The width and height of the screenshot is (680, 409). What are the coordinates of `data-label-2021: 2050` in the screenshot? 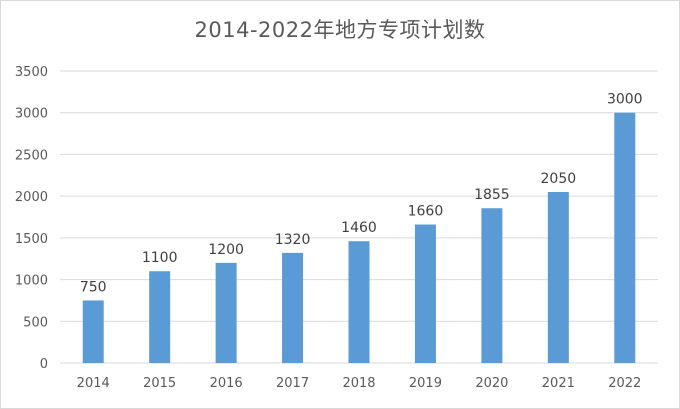 It's located at (559, 179).